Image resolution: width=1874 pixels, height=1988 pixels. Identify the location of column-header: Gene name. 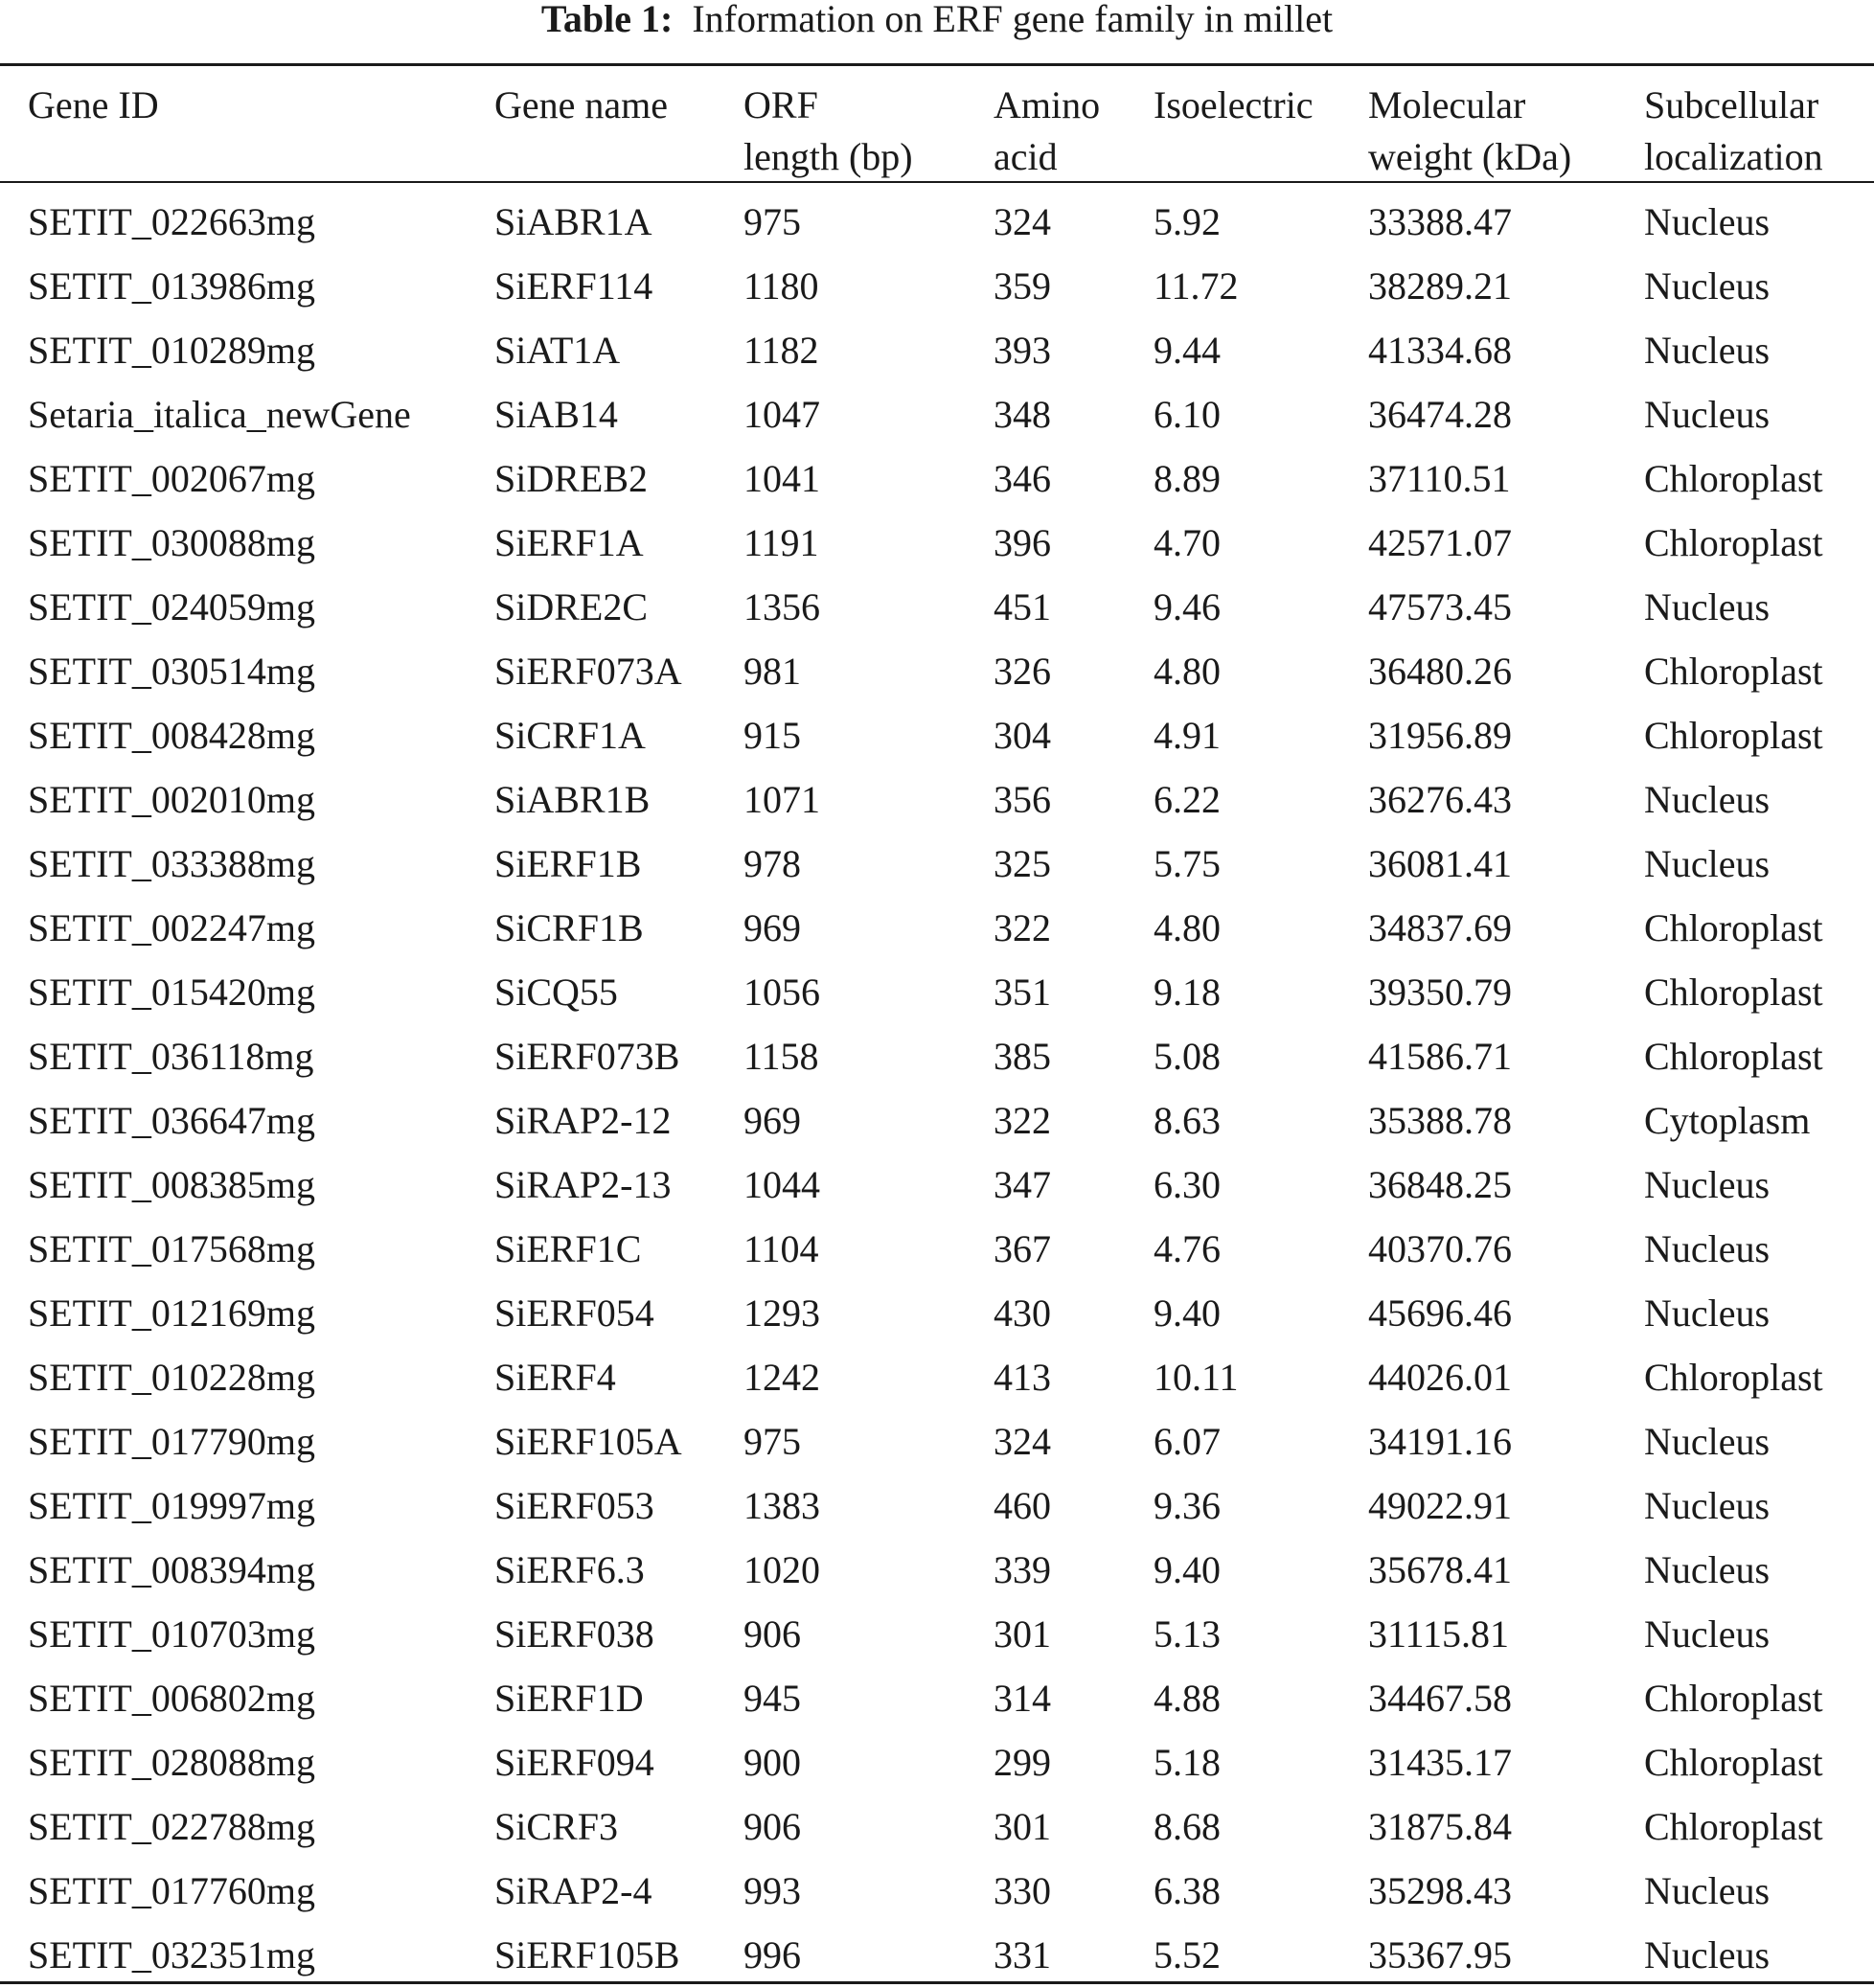
(581, 104).